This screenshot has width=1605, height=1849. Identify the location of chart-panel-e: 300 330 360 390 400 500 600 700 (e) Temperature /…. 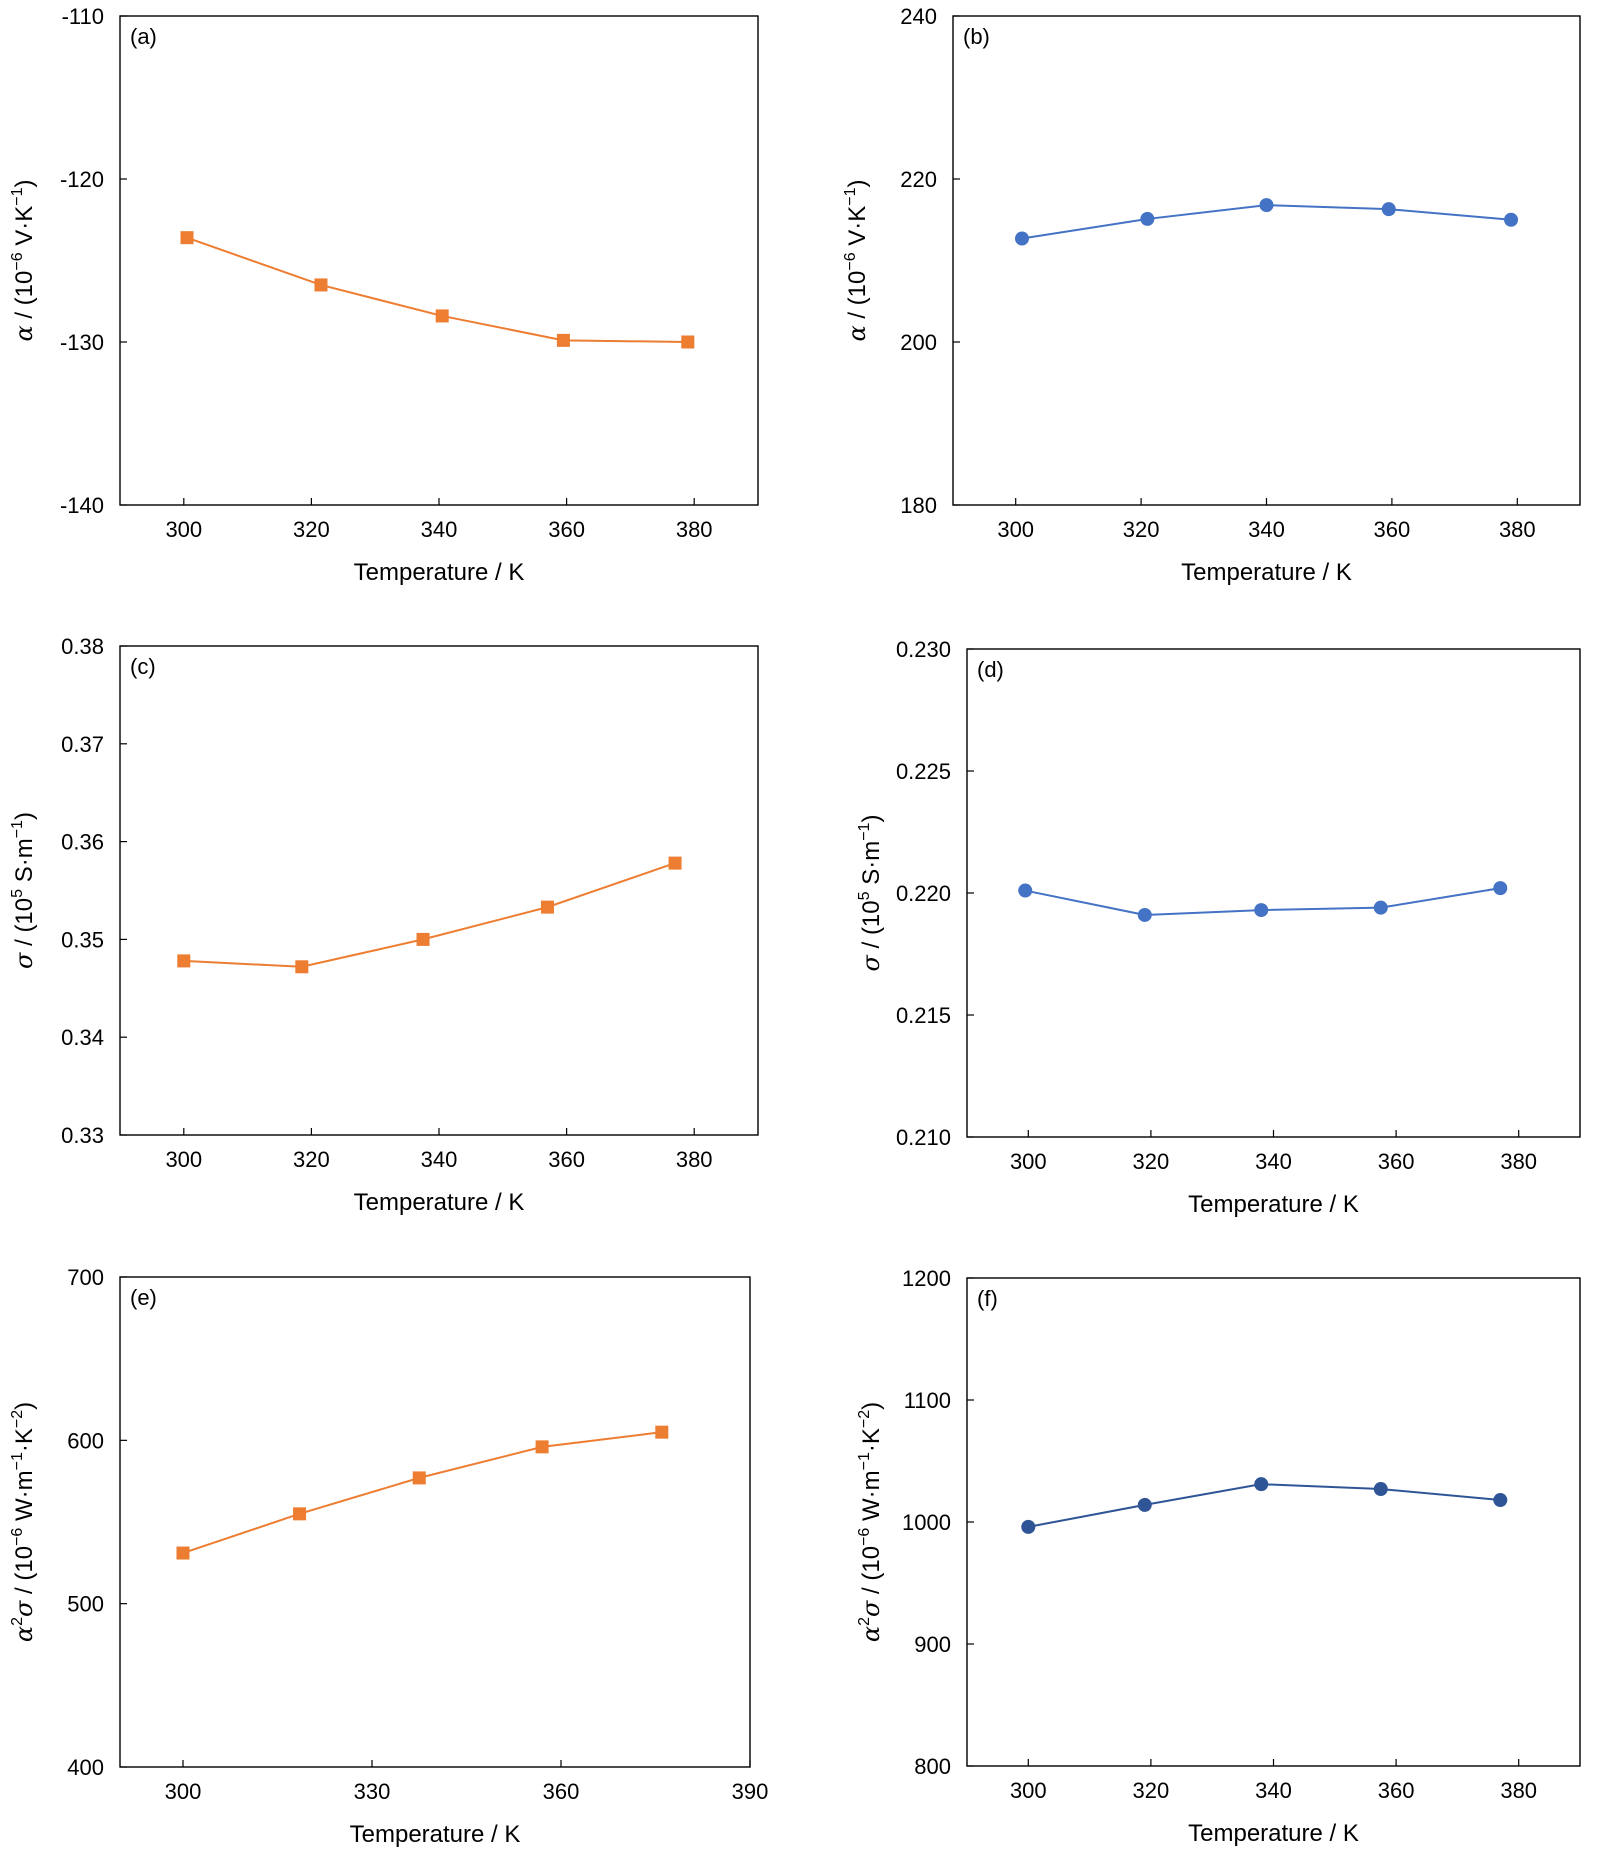
(388, 1556).